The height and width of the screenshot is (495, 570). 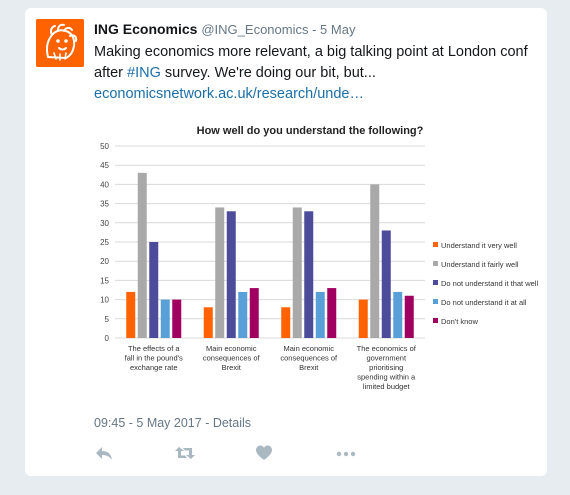 I want to click on like-button, so click(x=266, y=454).